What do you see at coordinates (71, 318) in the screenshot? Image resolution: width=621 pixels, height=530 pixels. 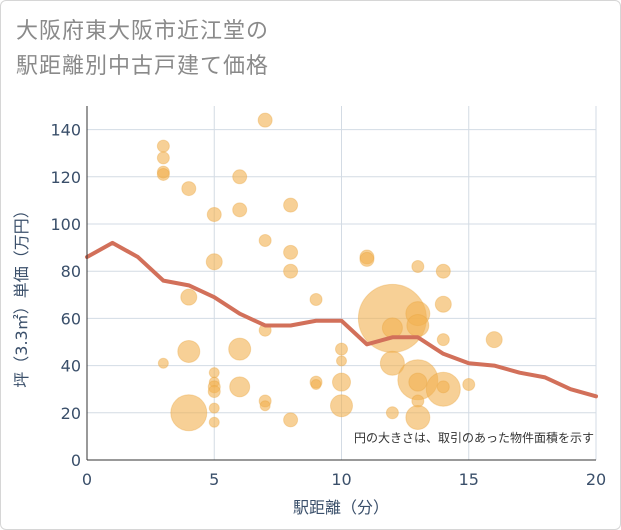 I see `y-tick-label: 60` at bounding box center [71, 318].